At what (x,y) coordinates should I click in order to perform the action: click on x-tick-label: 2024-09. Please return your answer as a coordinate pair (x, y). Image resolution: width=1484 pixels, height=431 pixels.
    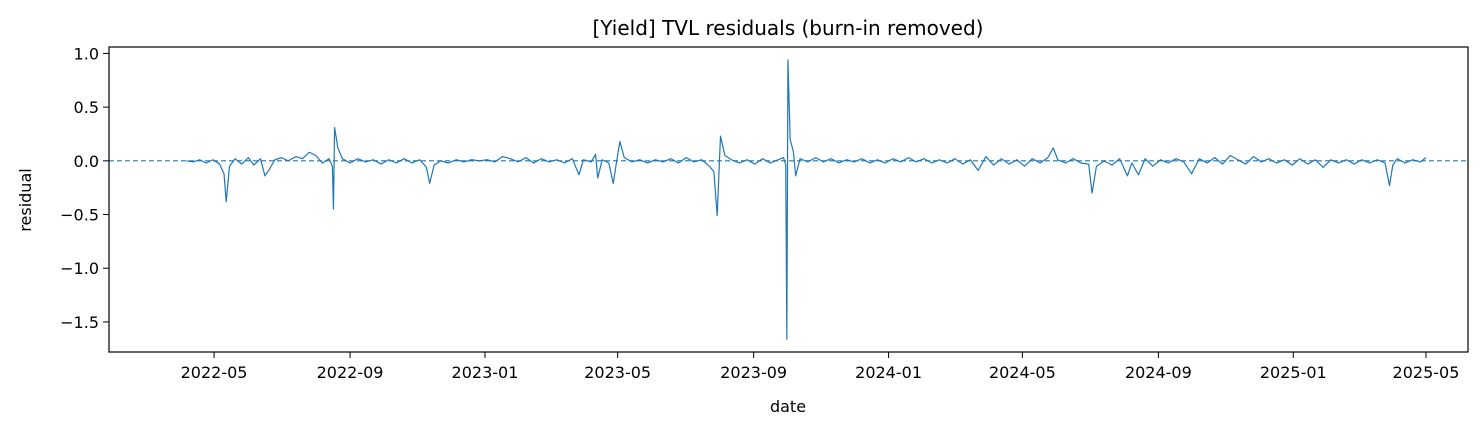
    Looking at the image, I should click on (1158, 372).